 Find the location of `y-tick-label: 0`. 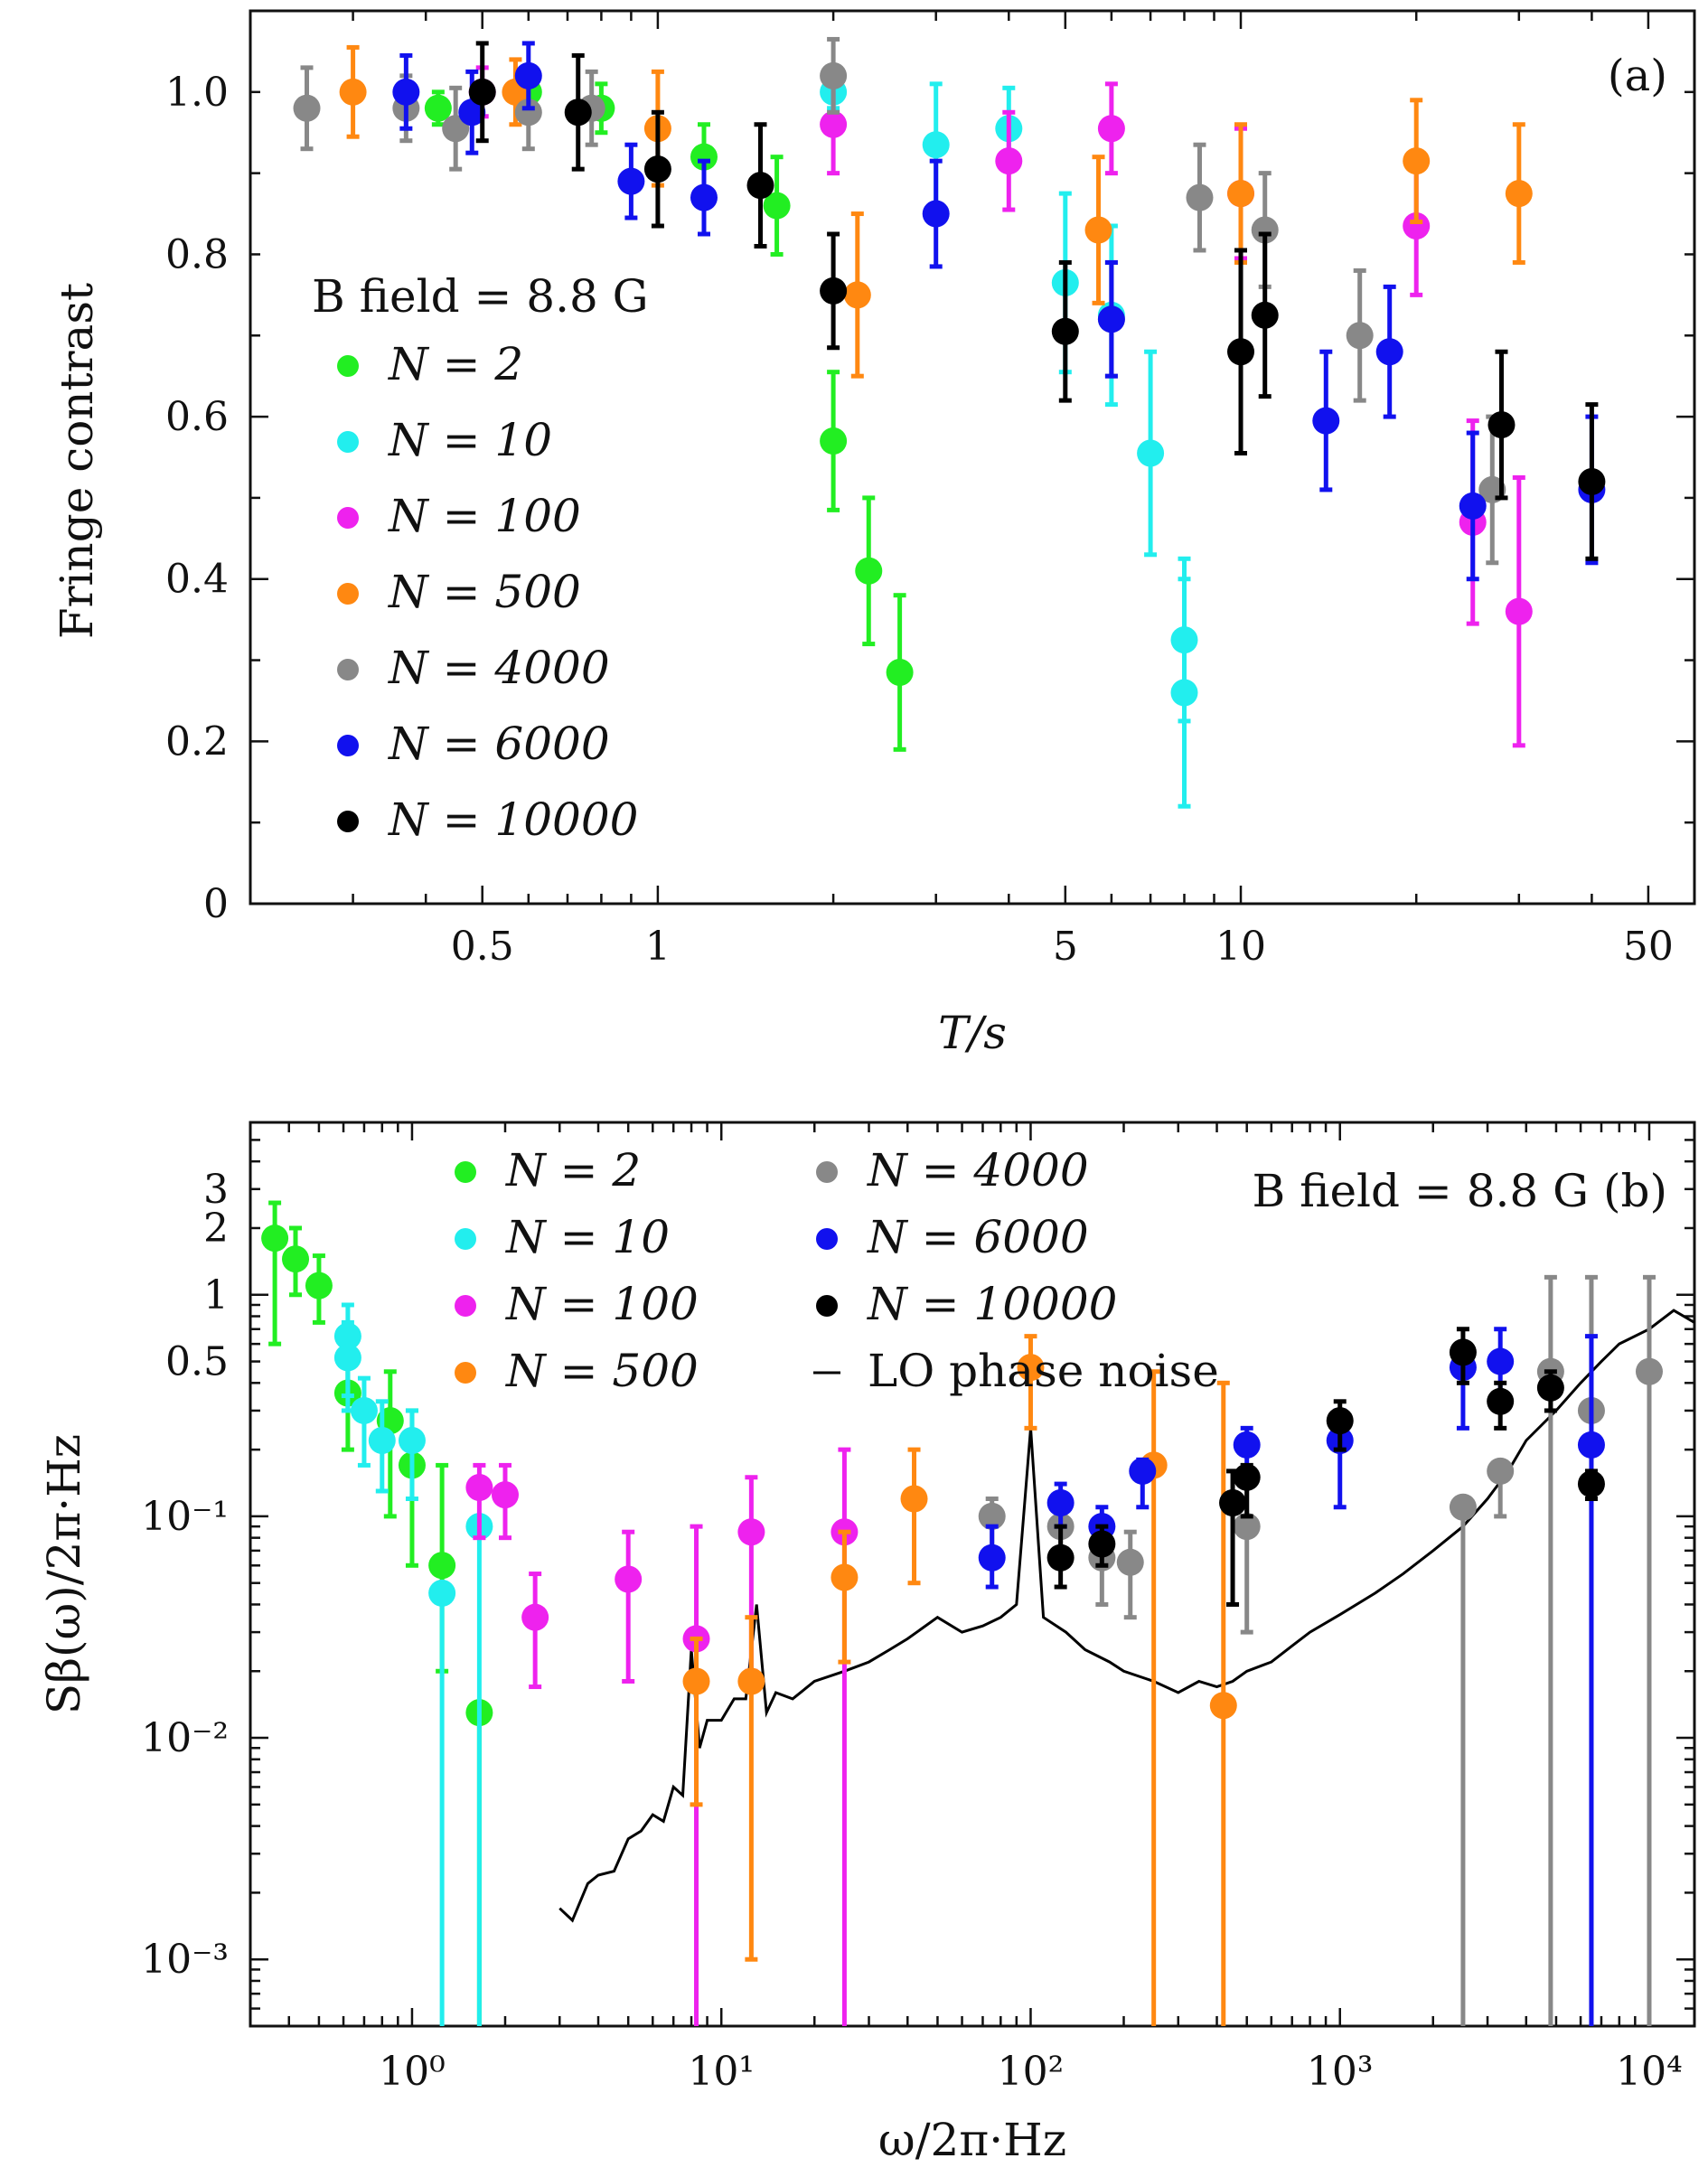

y-tick-label: 0 is located at coordinates (216, 904).